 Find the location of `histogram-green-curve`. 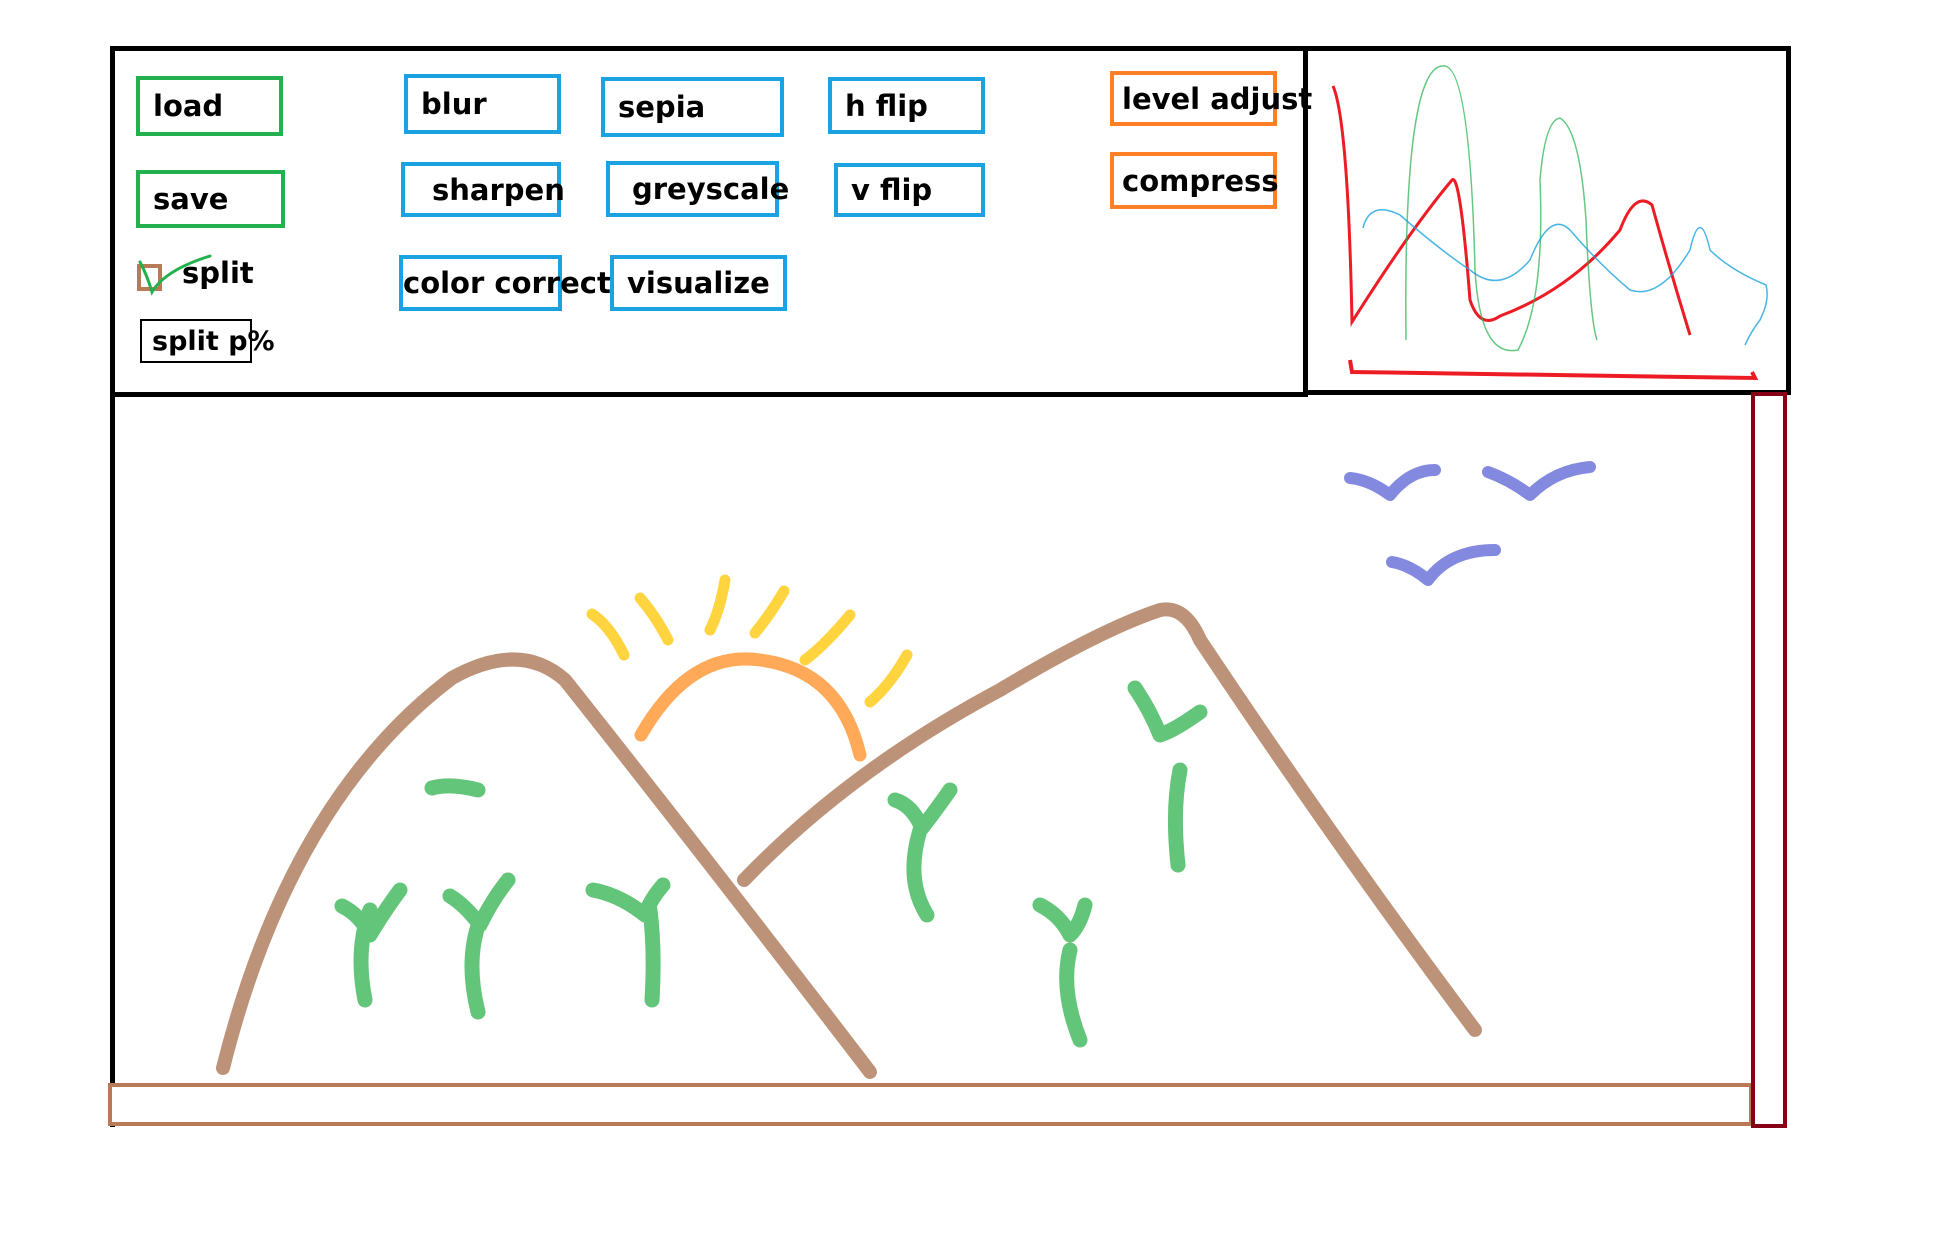

histogram-green-curve is located at coordinates (1501, 208).